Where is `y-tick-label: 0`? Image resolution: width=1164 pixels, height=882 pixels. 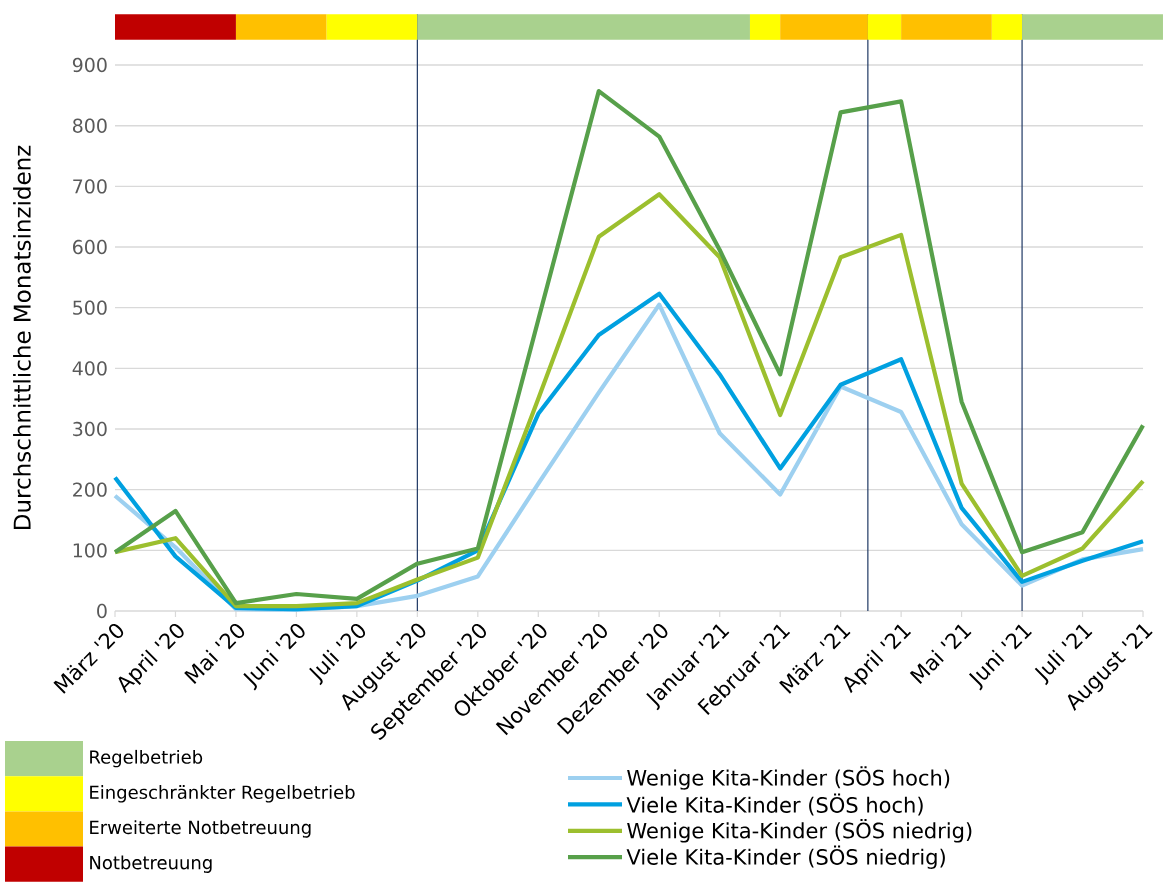
y-tick-label: 0 is located at coordinates (102, 611).